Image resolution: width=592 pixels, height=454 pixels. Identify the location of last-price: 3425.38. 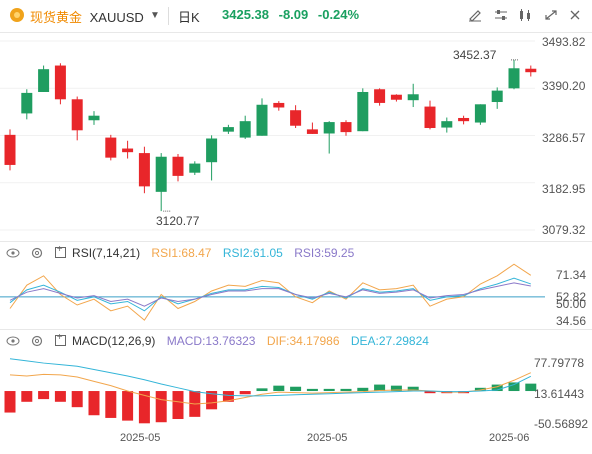
(245, 14).